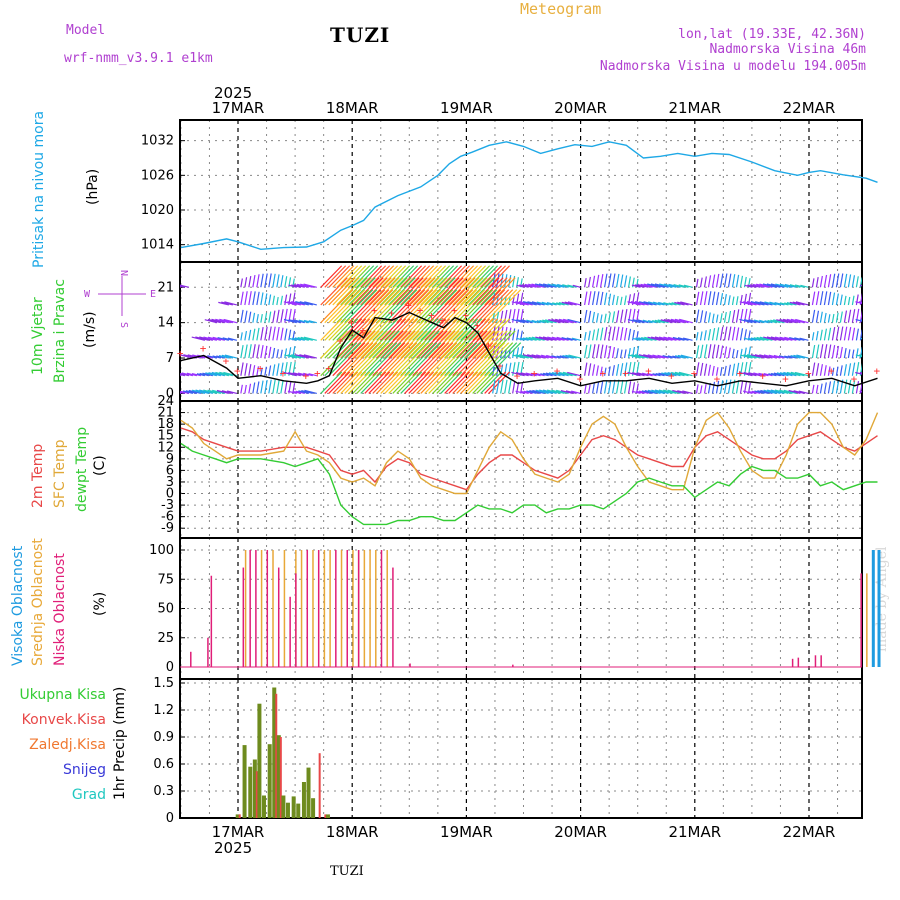  What do you see at coordinates (170, 358) in the screenshot?
I see `wind-tick-label: 7` at bounding box center [170, 358].